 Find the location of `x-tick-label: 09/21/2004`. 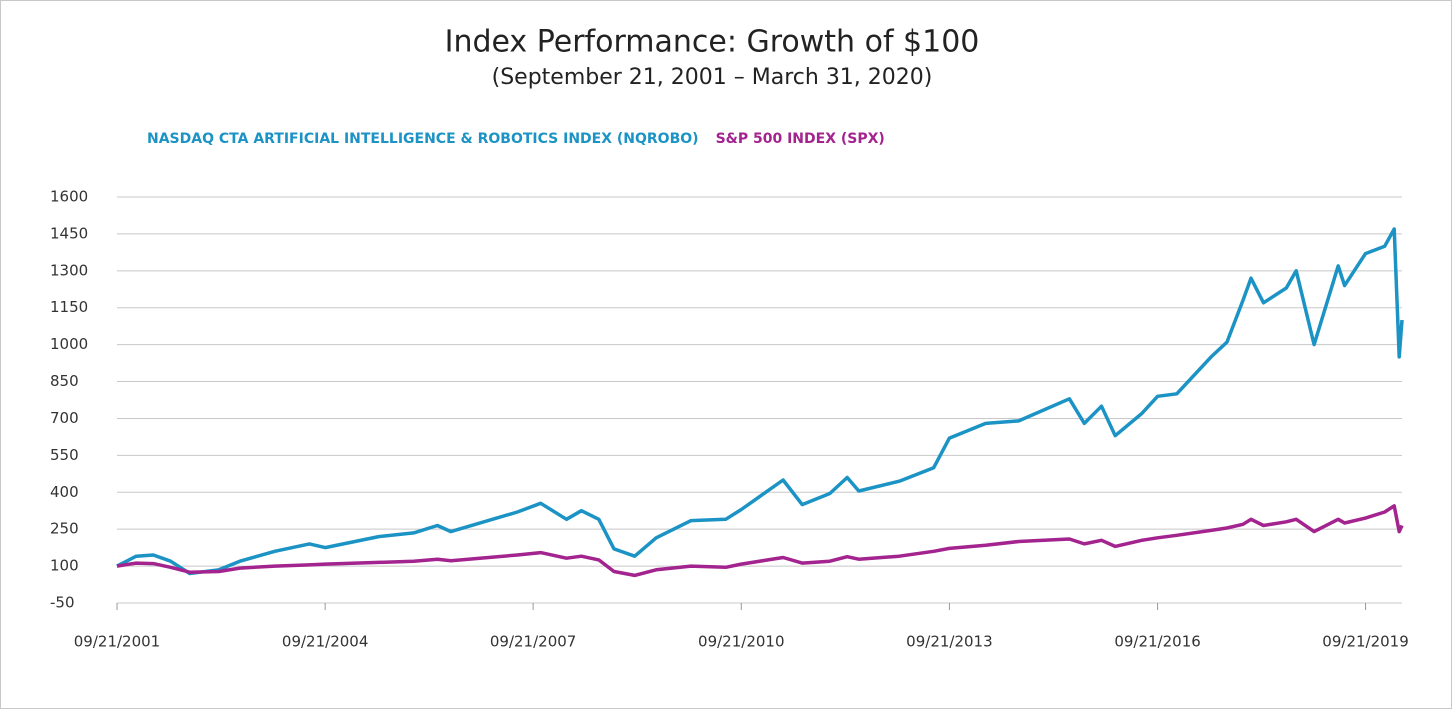

x-tick-label: 09/21/2004 is located at coordinates (325, 642).